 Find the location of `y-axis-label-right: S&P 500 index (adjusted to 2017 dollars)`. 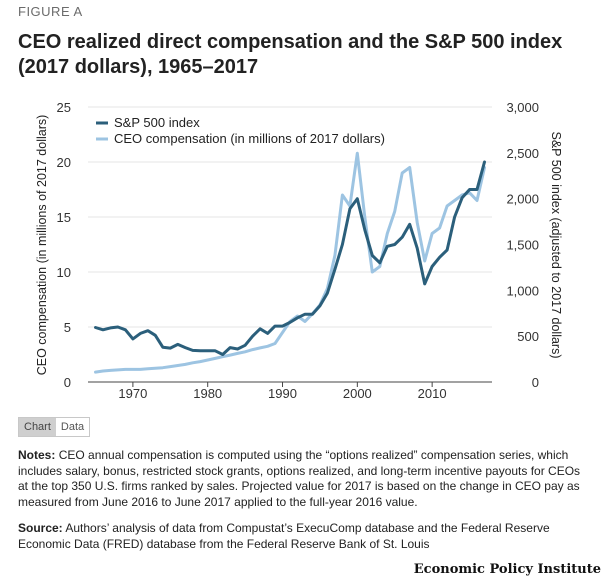

y-axis-label-right: S&P 500 index (adjusted to 2017 dollars) is located at coordinates (556, 244).